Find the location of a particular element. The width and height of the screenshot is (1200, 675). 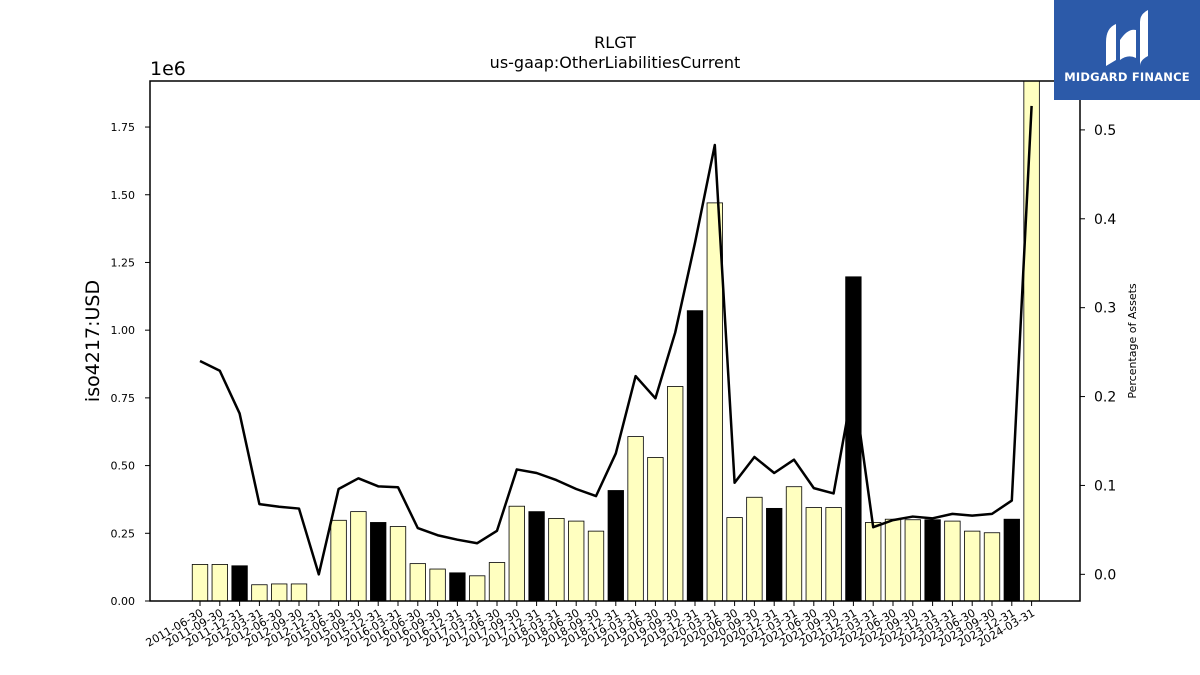

y-tick-label: 0.50 is located at coordinates (123, 466).